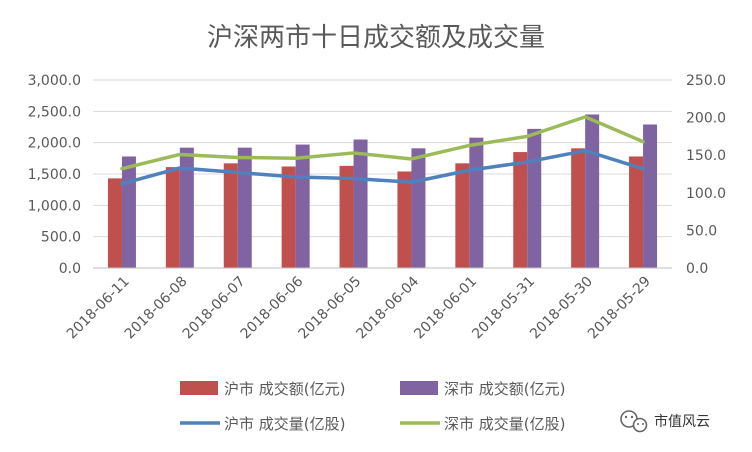 The image size is (752, 452). I want to click on chart-title: 沪深两市十日成交额及成交量, so click(376, 38).